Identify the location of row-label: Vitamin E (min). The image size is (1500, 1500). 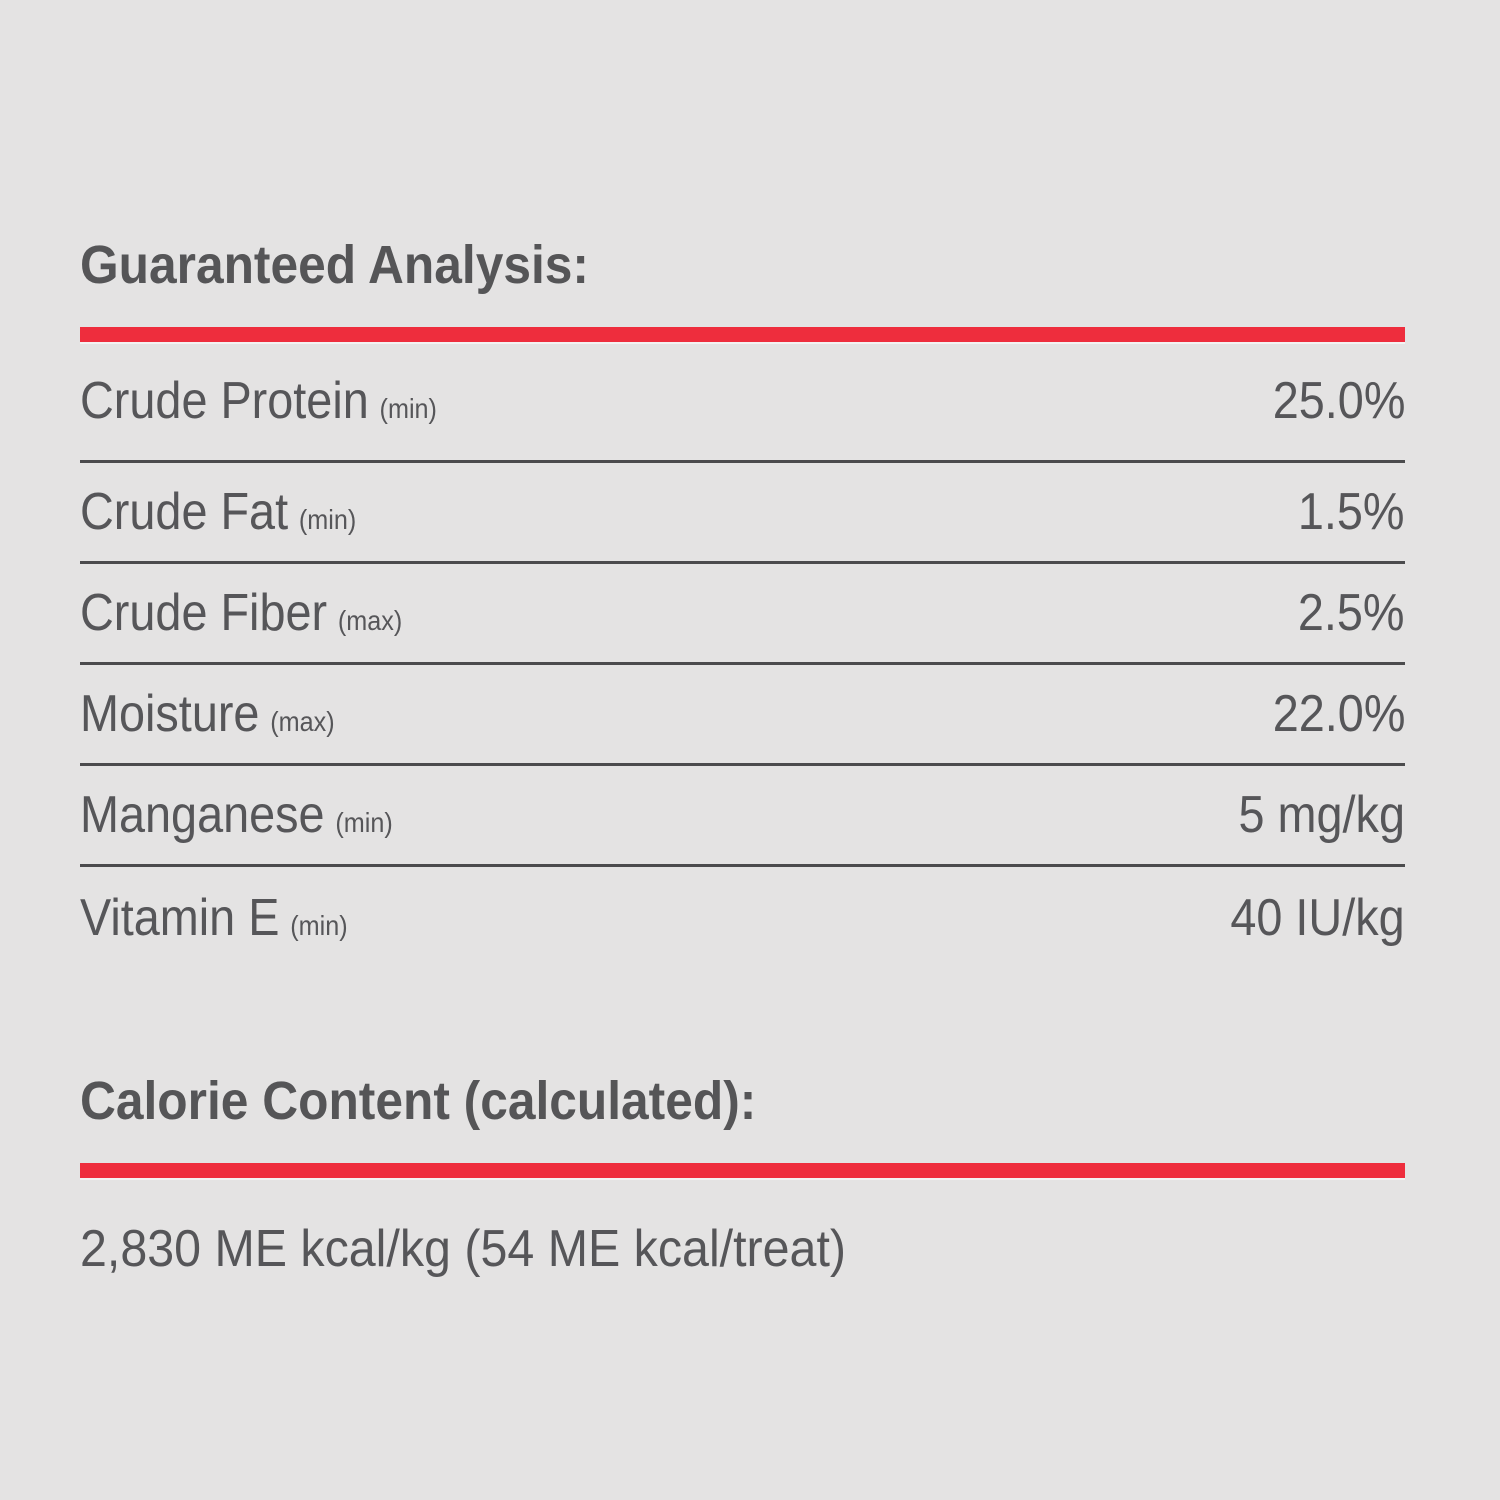
(214, 918).